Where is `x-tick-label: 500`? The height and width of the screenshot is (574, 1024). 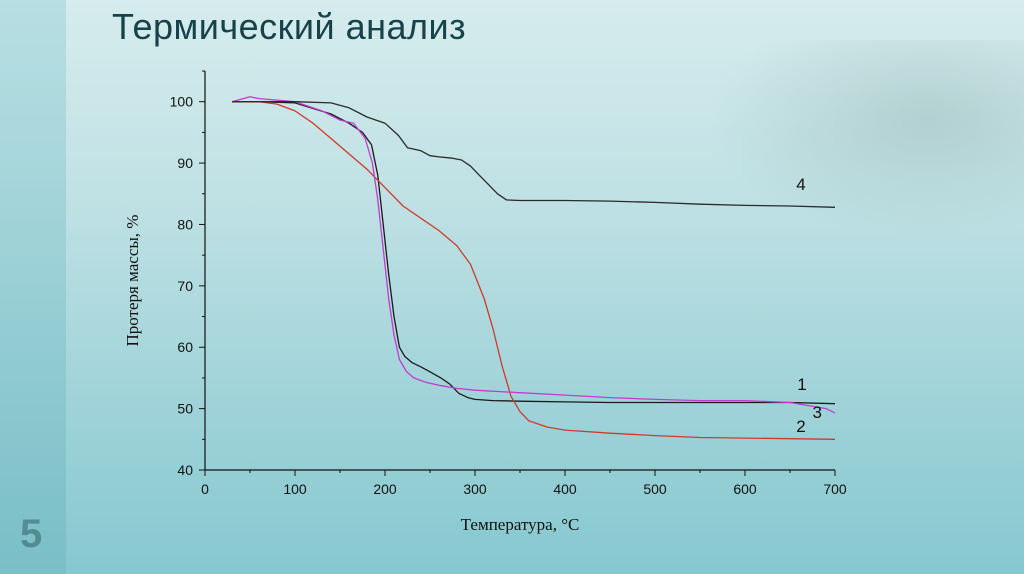
x-tick-label: 500 is located at coordinates (655, 489).